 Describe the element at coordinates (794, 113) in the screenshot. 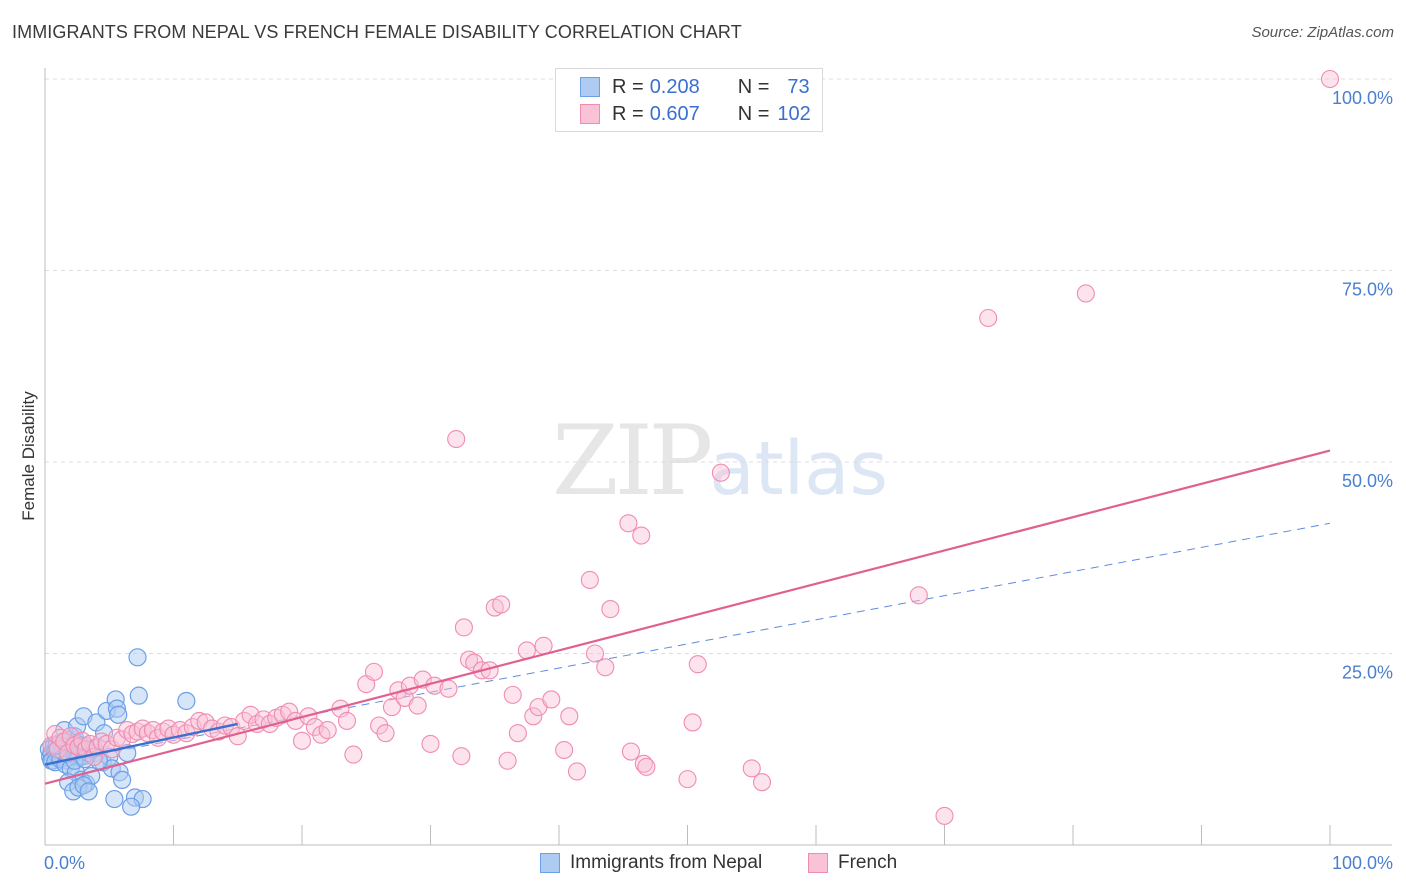

I see `legend-n-value-french: 102` at that location.